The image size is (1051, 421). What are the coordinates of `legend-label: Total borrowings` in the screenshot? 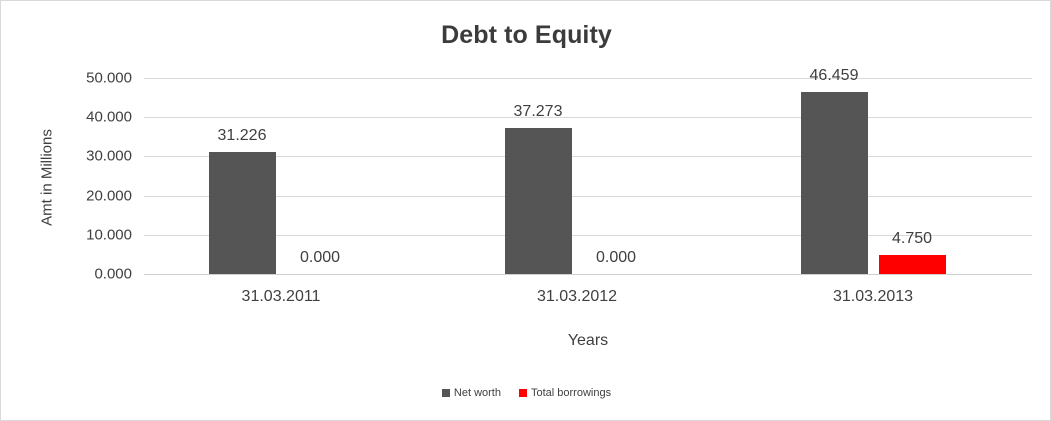 It's located at (571, 393).